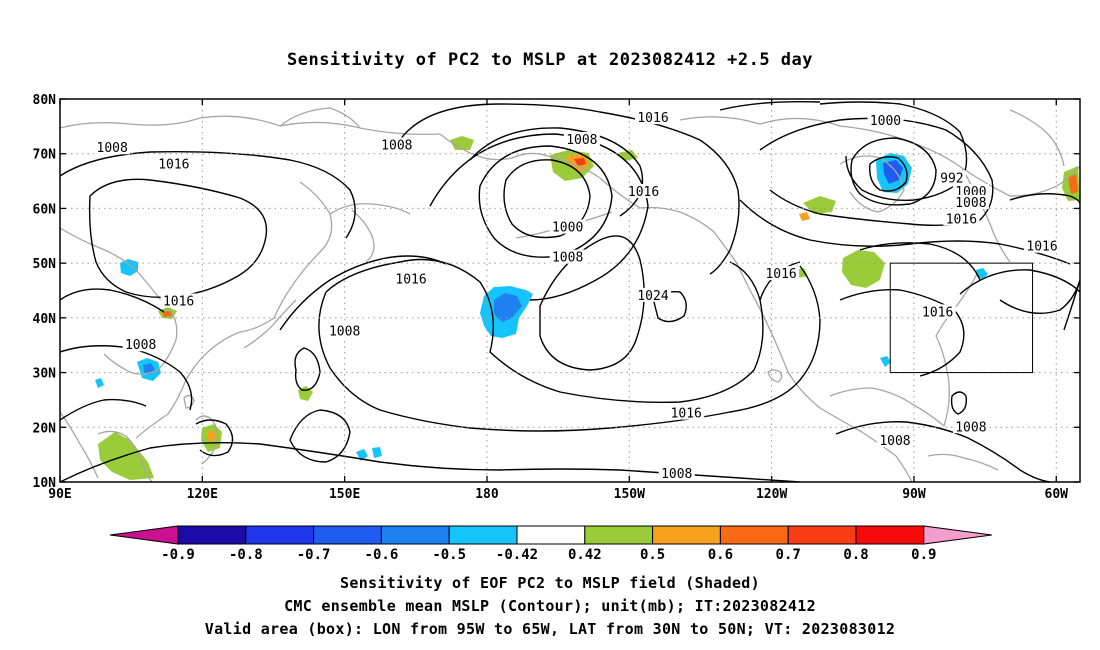  I want to click on contour-1008-atl-south, so click(959, 403).